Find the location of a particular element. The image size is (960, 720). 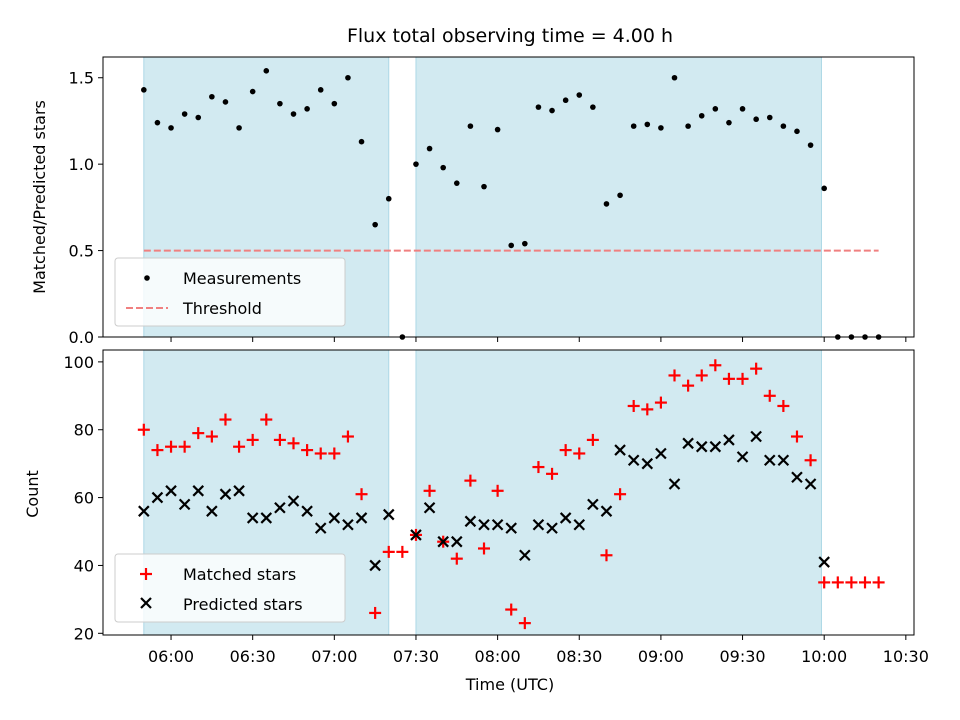

x-tick-label: 10:30 is located at coordinates (906, 656).